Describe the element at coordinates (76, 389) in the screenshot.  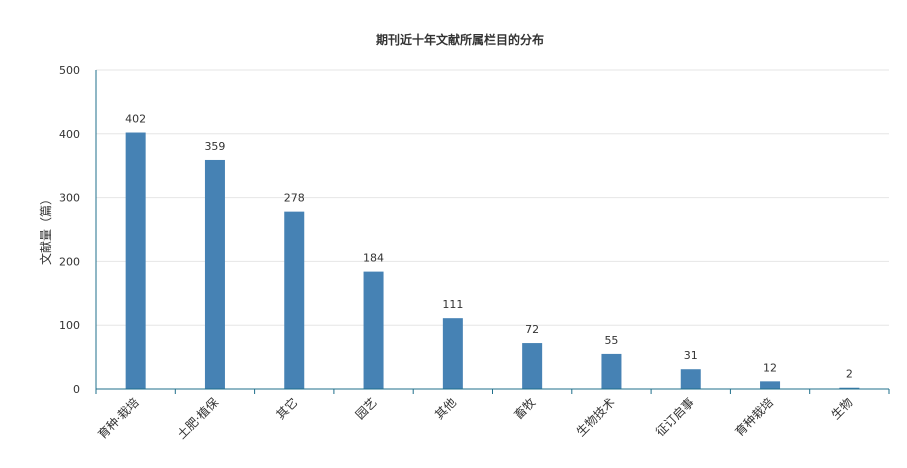
I see `y-tick-label: 0` at that location.